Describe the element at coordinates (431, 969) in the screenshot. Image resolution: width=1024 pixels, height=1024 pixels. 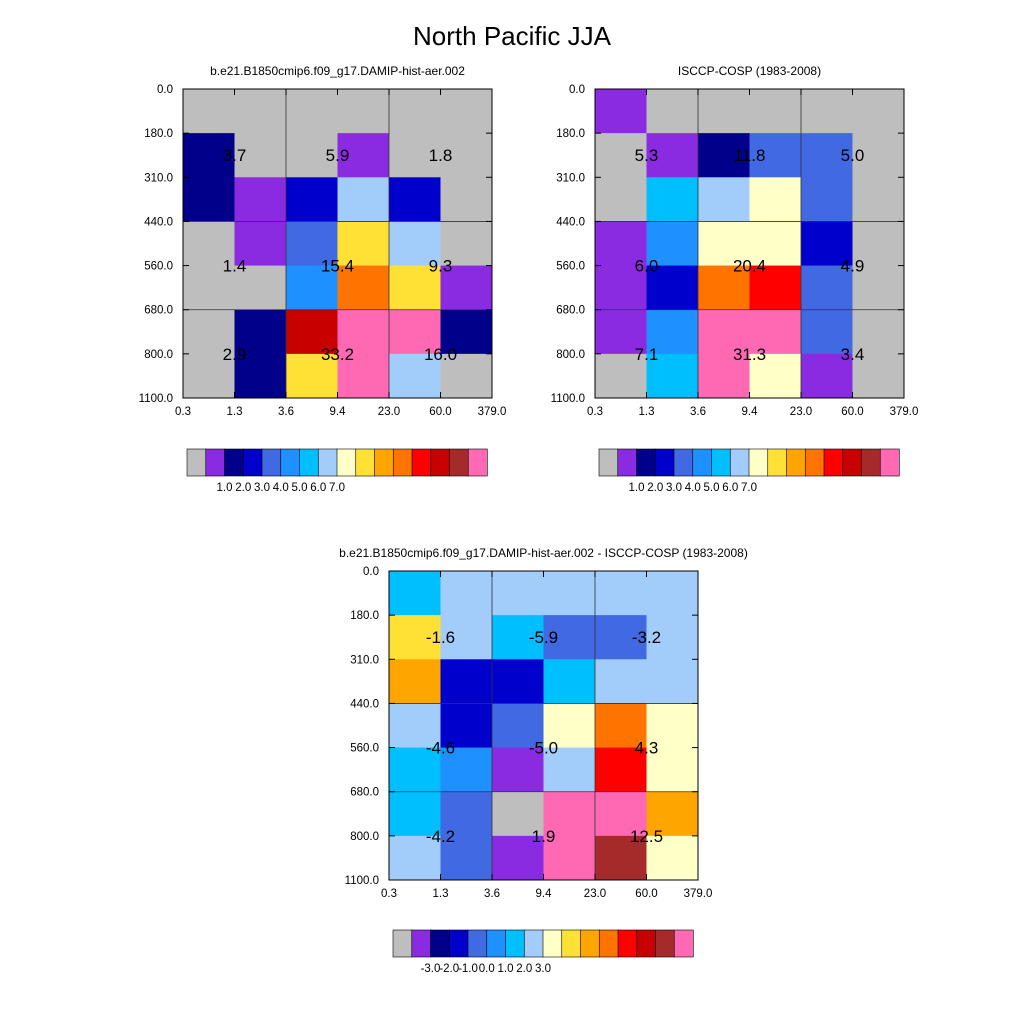
I see `colorbar-tick-label: -3.0` at that location.